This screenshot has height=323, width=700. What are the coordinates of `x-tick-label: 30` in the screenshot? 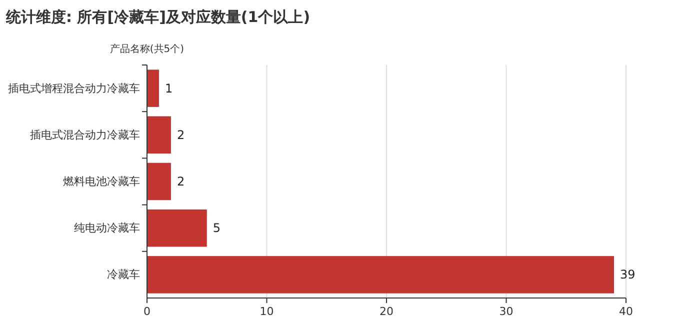 It's located at (506, 311).